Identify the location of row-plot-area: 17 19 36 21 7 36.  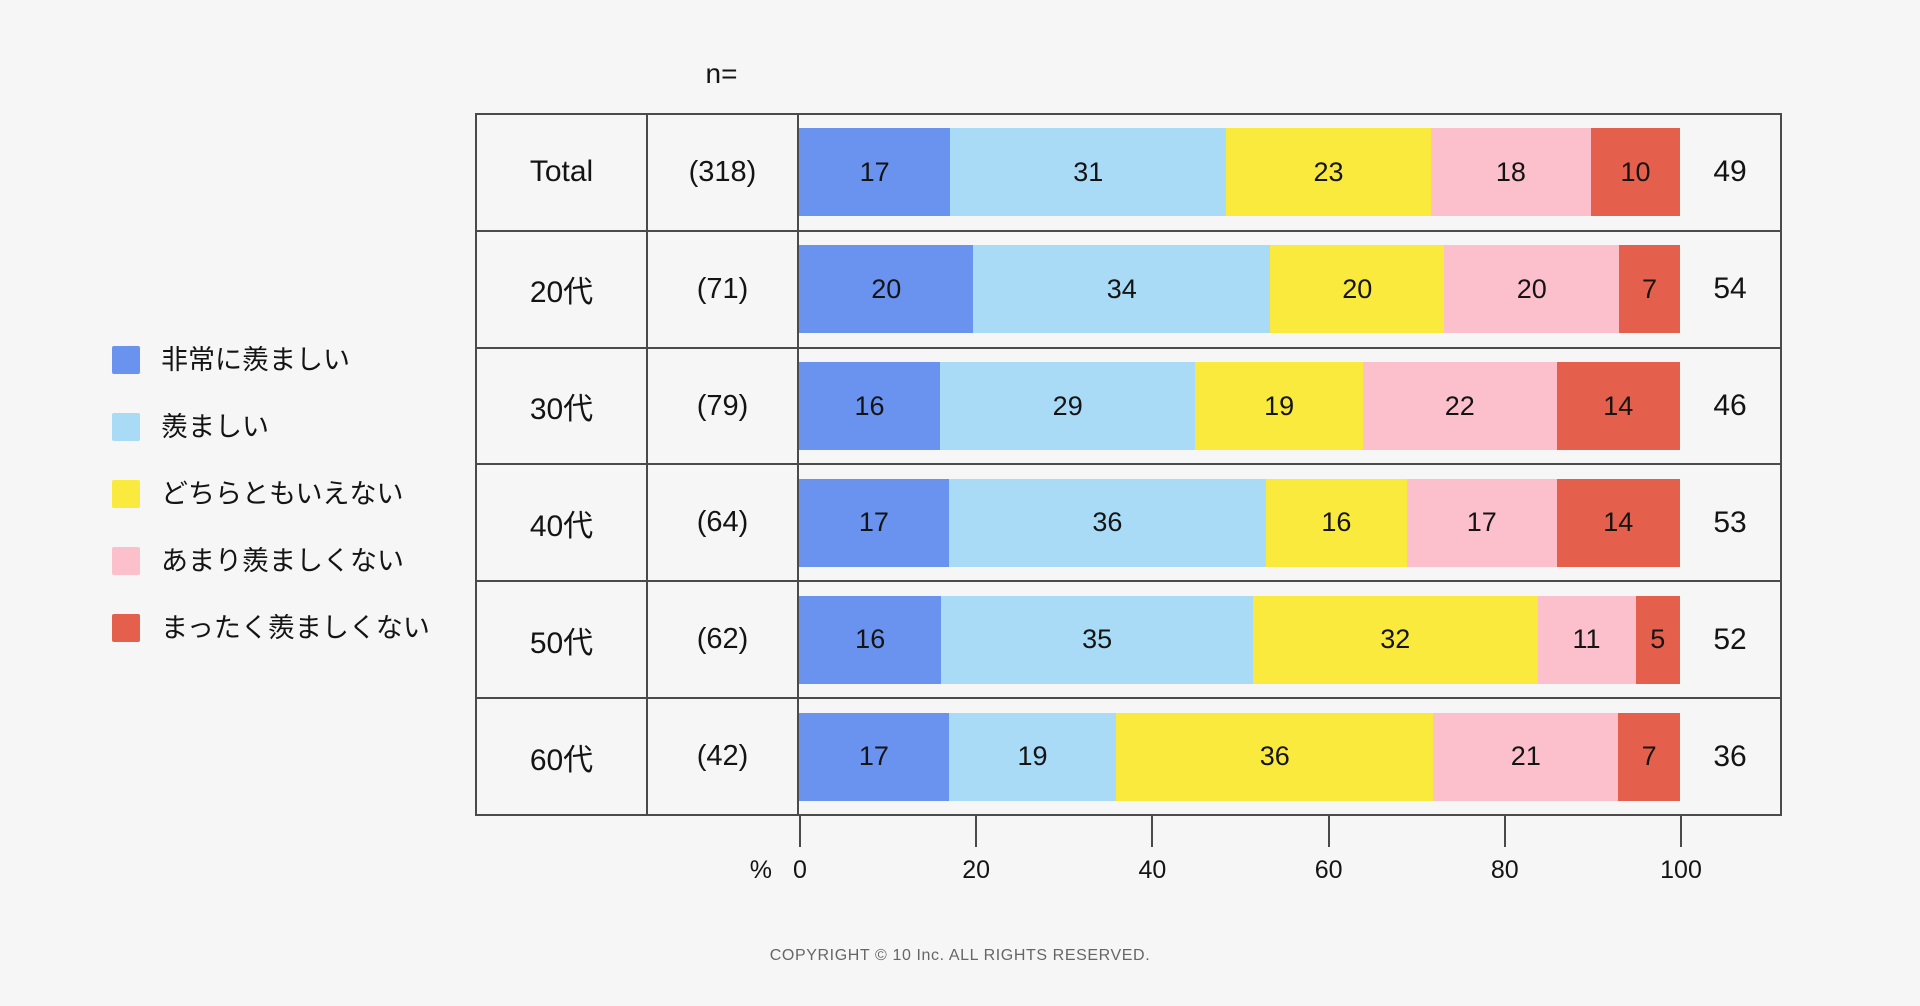
(1289, 756).